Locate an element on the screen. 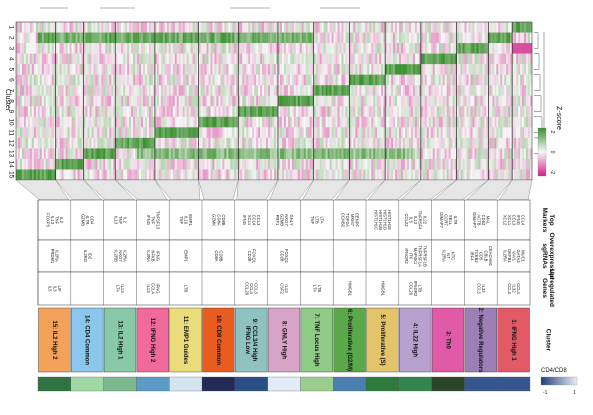  header-text: Top is located at coordinates (551, 219).